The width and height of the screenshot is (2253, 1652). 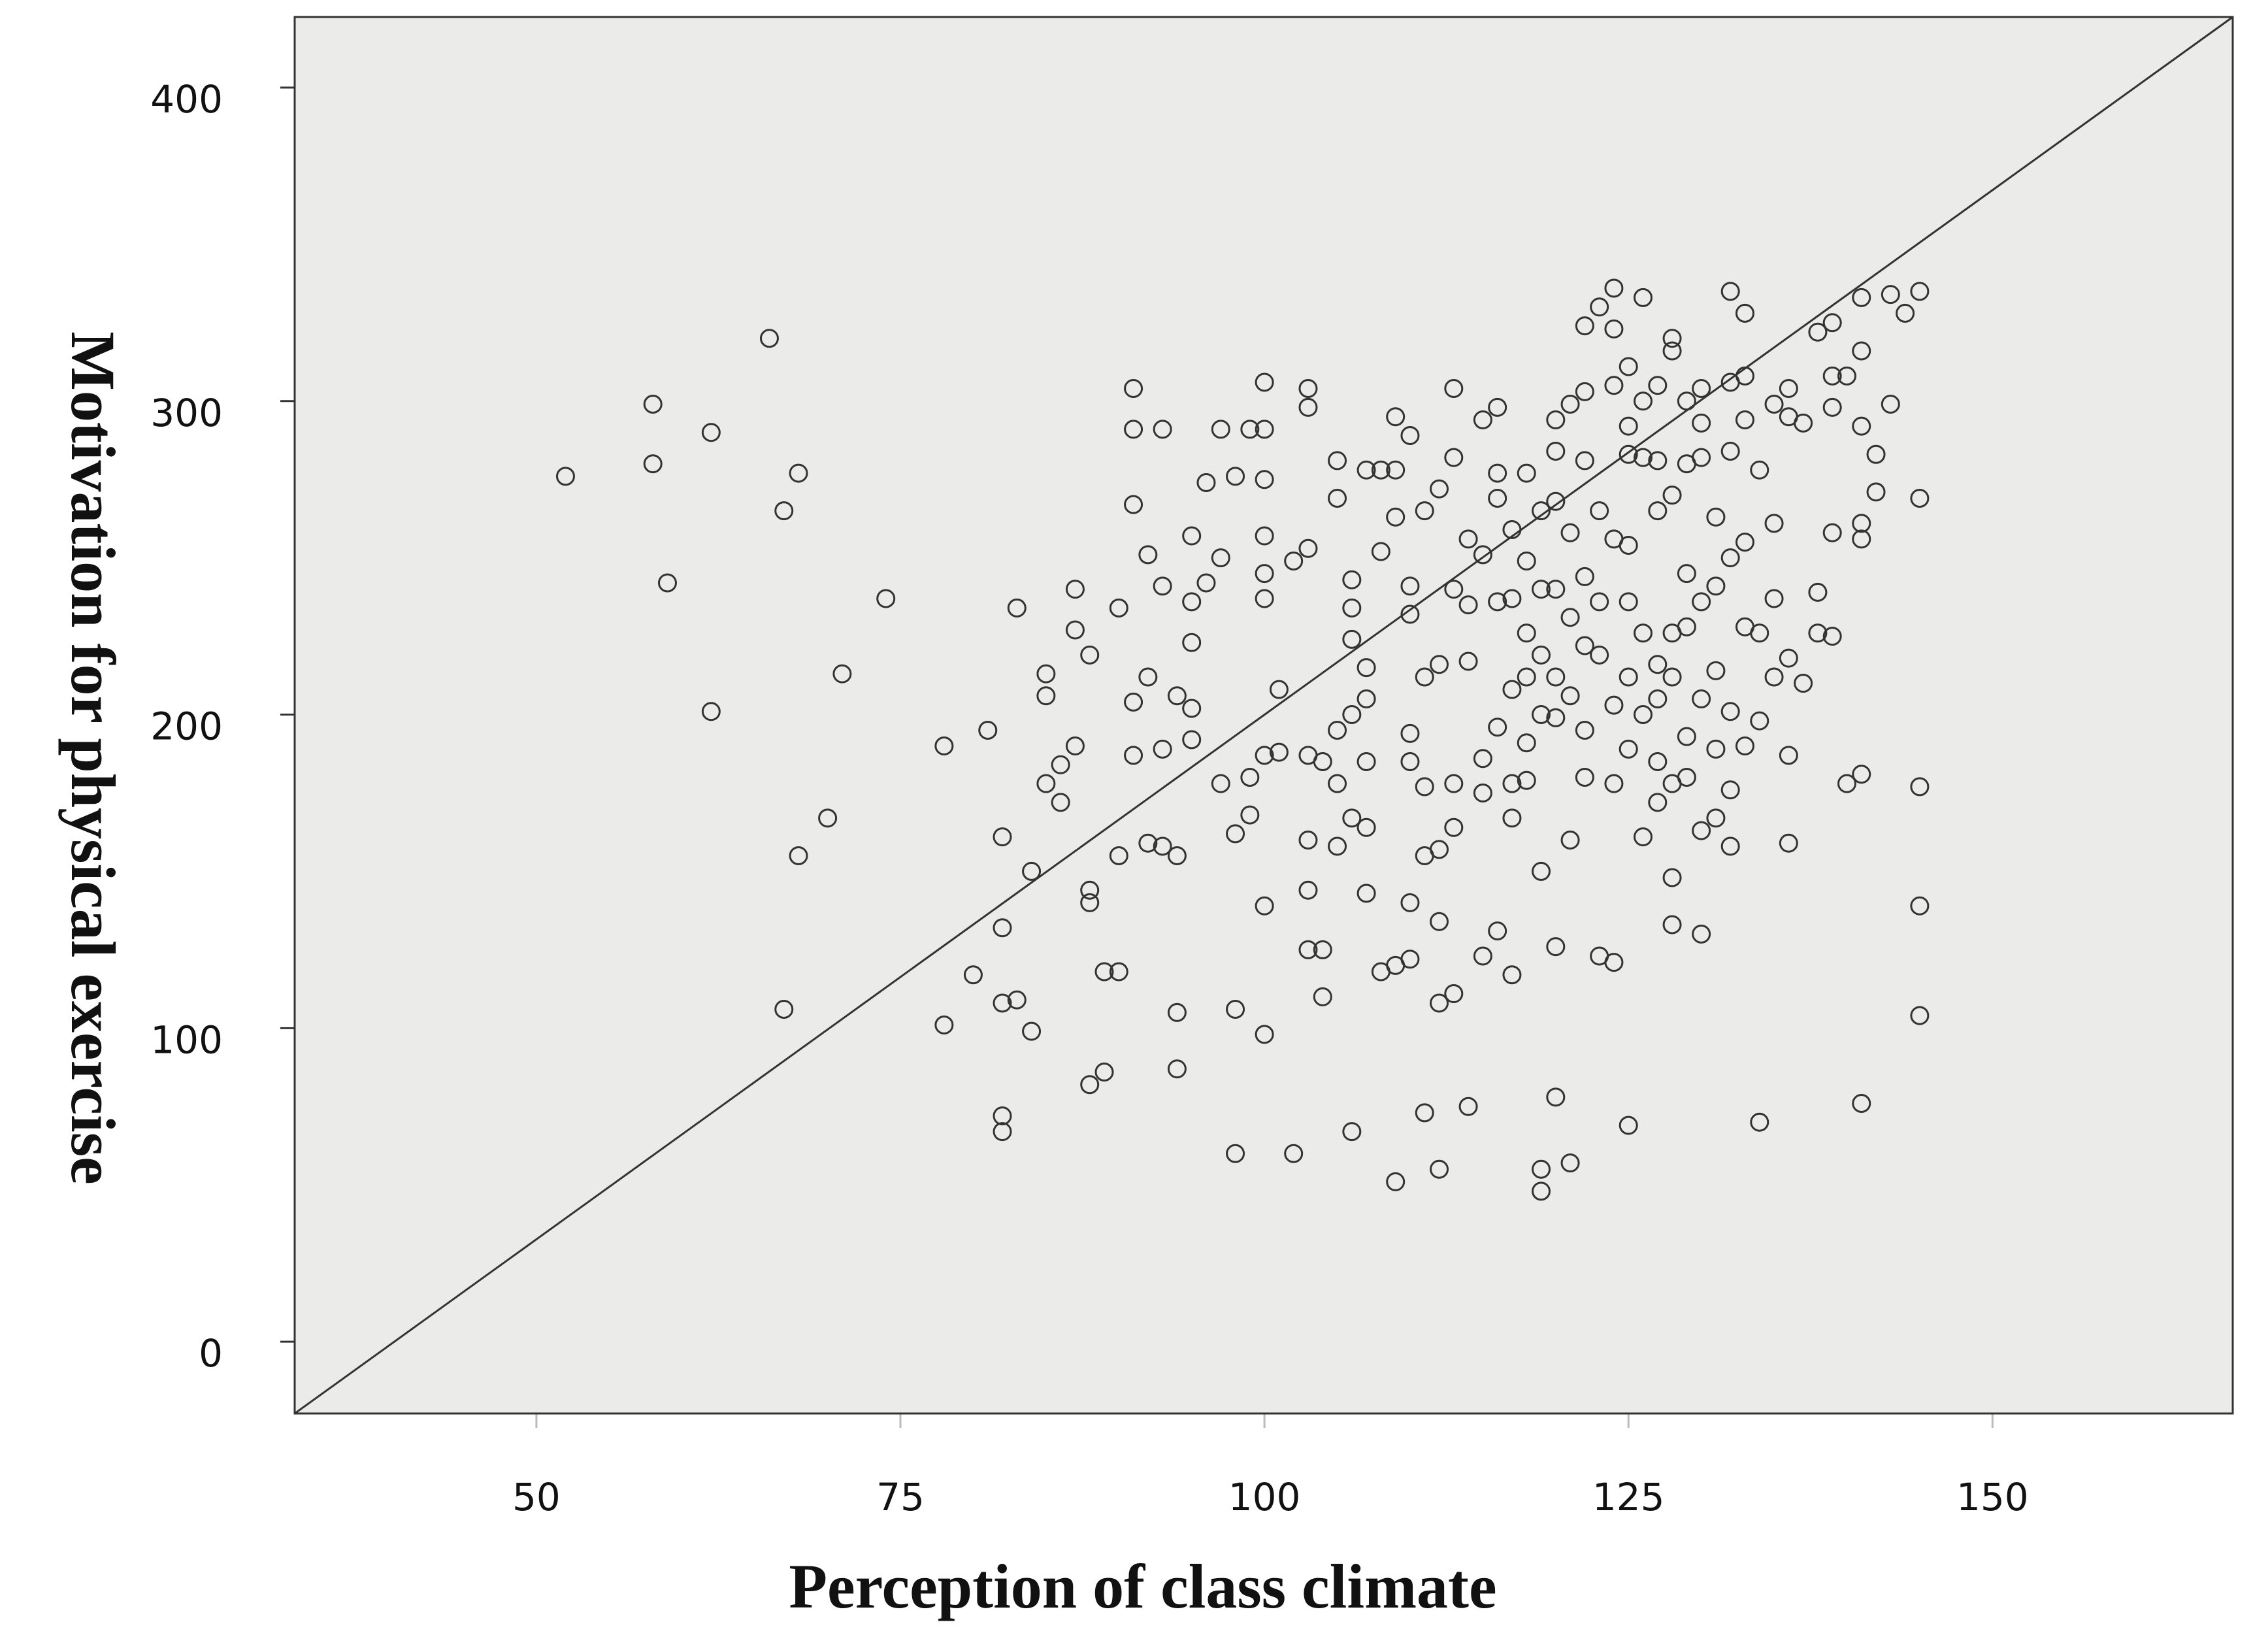 I want to click on y-tick-label: 400, so click(x=186, y=100).